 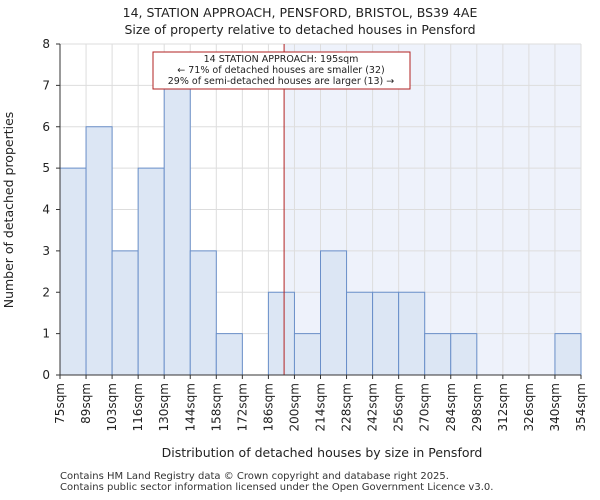 What do you see at coordinates (60, 403) in the screenshot?
I see `x-tick-label: 75sqm` at bounding box center [60, 403].